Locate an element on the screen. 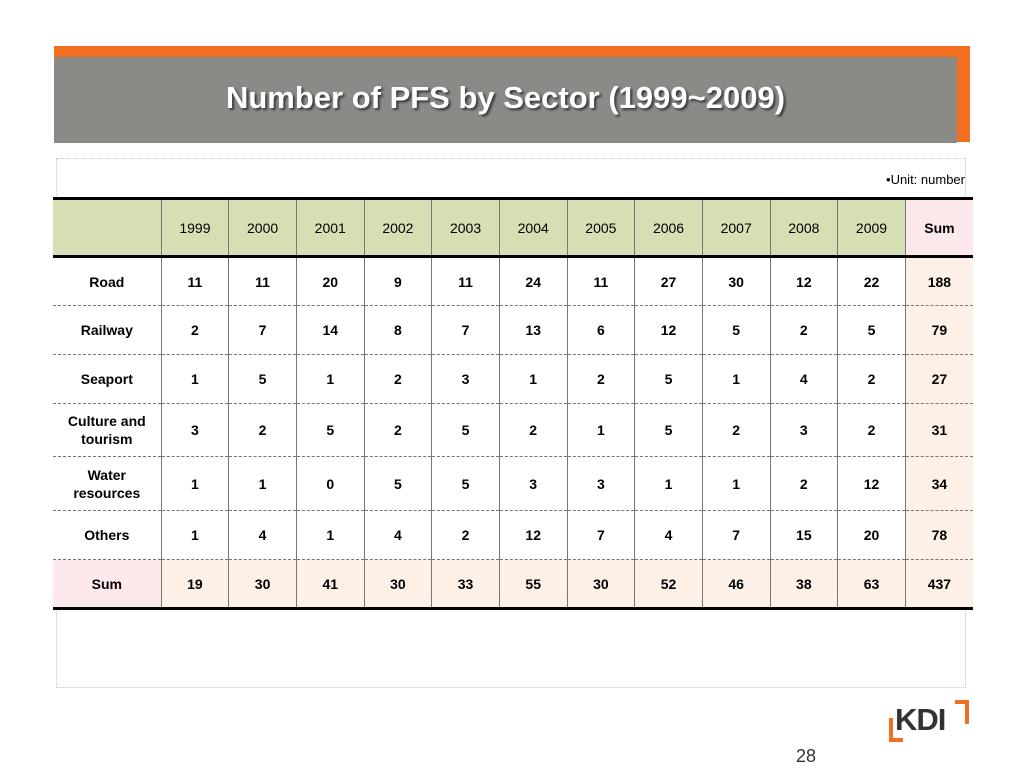  table-cell: 46 is located at coordinates (735, 584).